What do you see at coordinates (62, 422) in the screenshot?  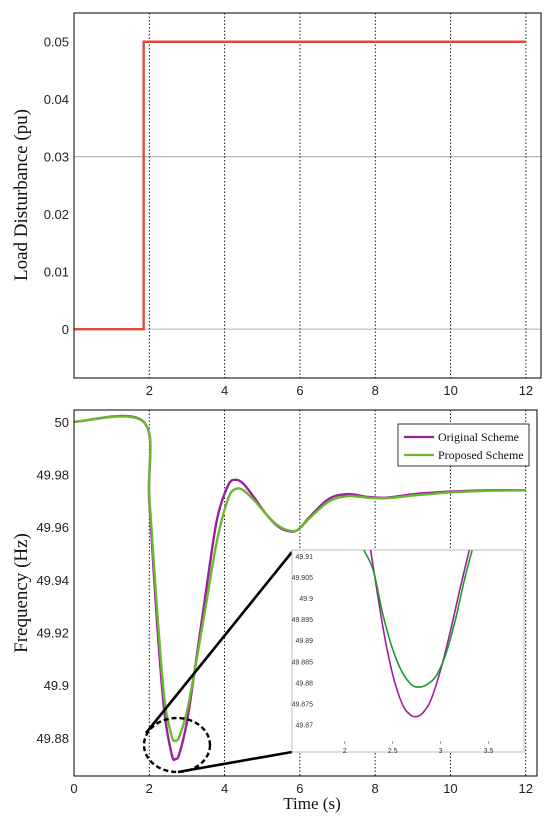 I see `bottom-y-tick-label: 50` at bounding box center [62, 422].